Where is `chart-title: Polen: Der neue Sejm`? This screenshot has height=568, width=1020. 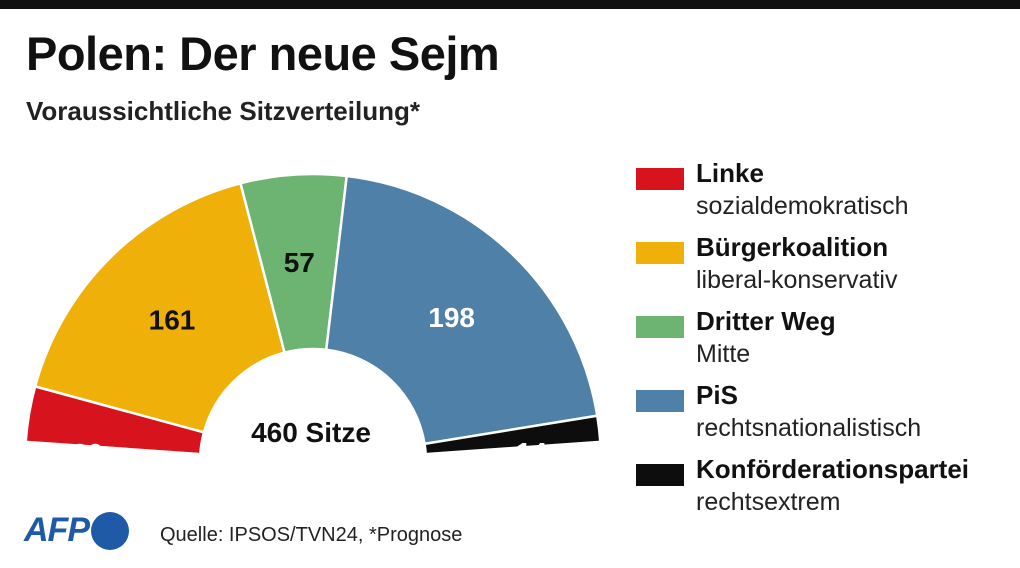 chart-title: Polen: Der neue Sejm is located at coordinates (263, 53).